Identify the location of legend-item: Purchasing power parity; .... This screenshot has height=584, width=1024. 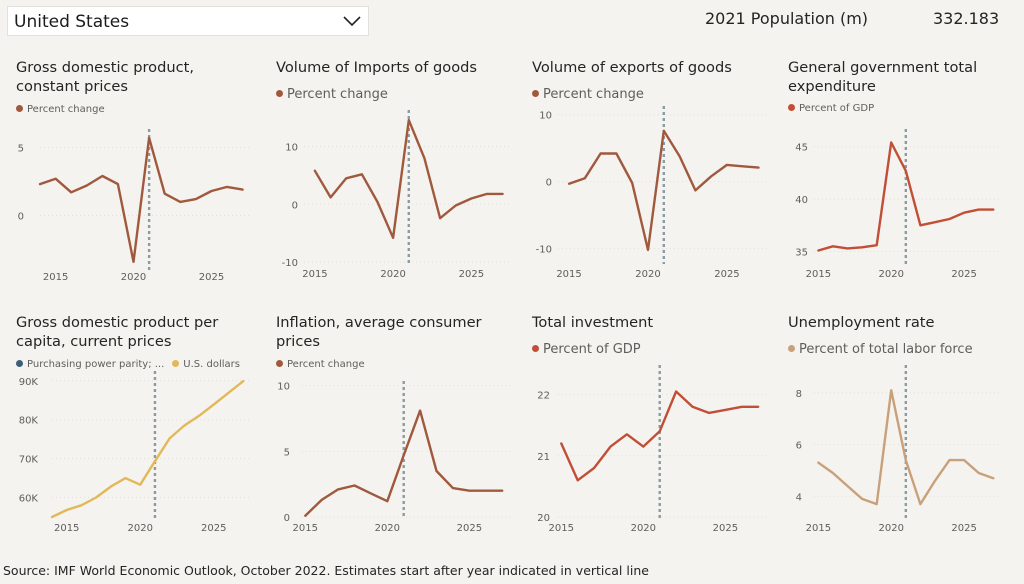
(90, 364).